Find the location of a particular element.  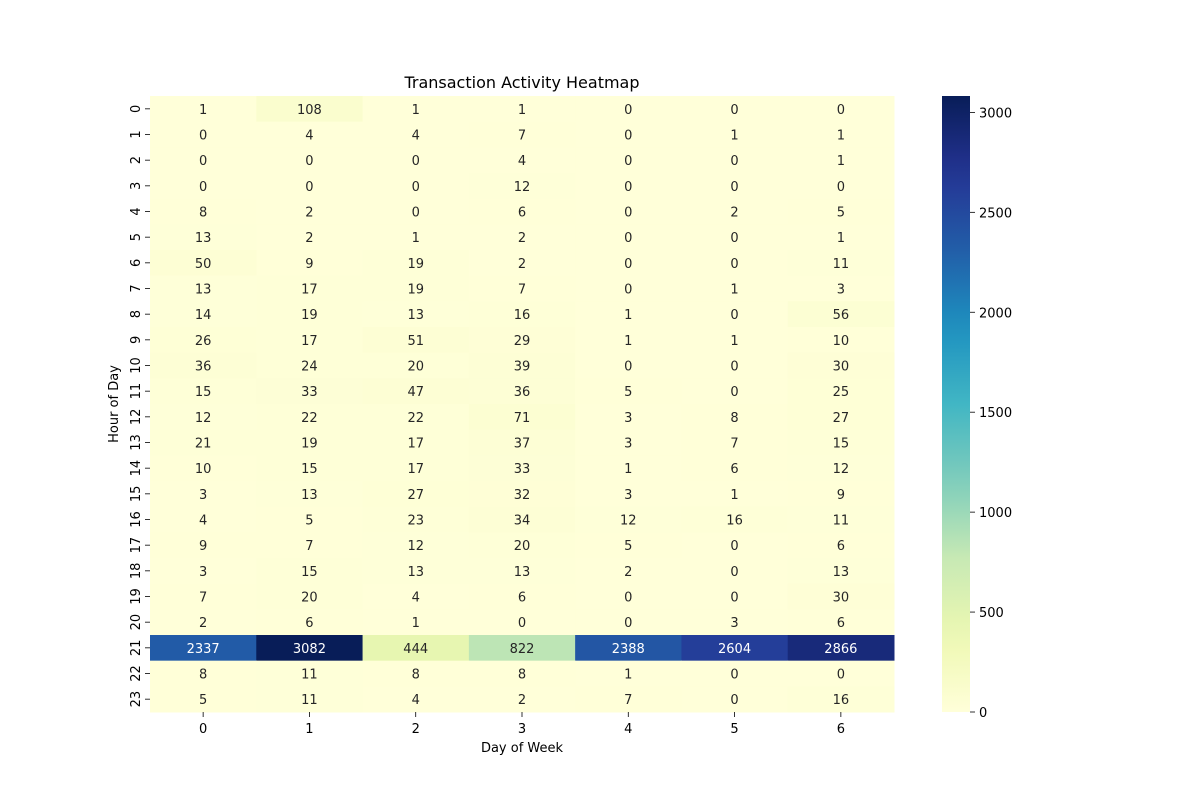

cell-value-label: 23 is located at coordinates (415, 521).